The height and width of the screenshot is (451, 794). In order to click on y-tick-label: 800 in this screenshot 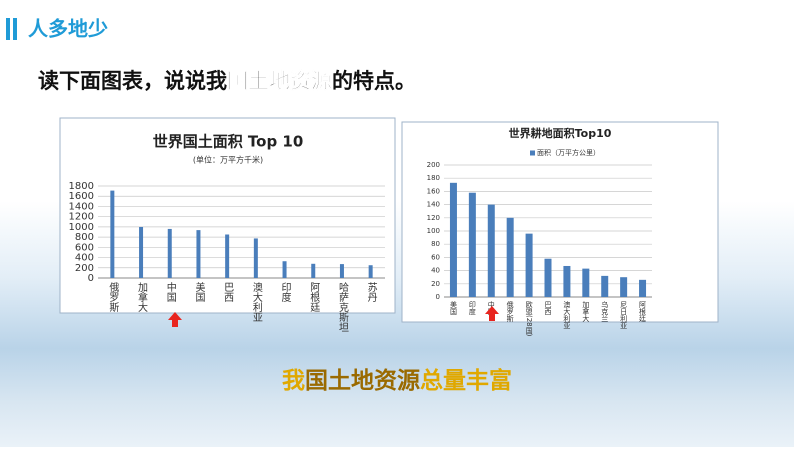, I will do `click(84, 237)`.